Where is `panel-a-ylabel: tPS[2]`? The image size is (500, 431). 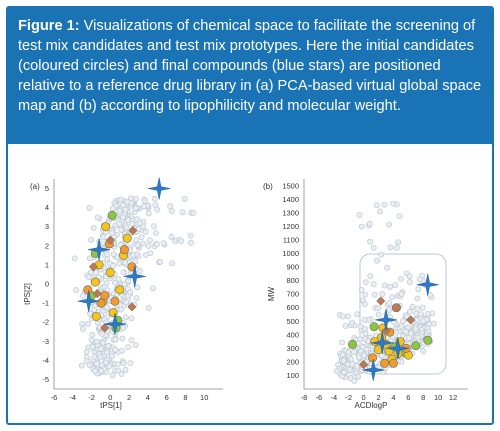 panel-a-ylabel: tPS[2] is located at coordinates (27, 294).